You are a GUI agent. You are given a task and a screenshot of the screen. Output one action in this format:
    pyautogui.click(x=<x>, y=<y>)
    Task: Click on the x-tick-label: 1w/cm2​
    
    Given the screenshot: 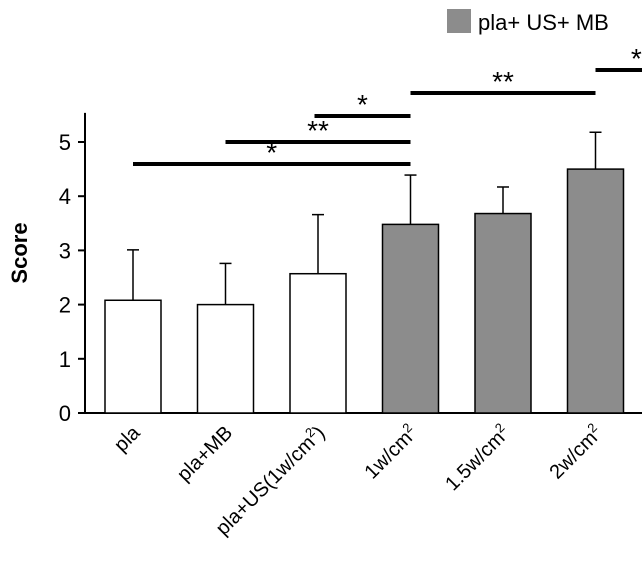 What is the action you would take?
    pyautogui.click(x=390, y=452)
    